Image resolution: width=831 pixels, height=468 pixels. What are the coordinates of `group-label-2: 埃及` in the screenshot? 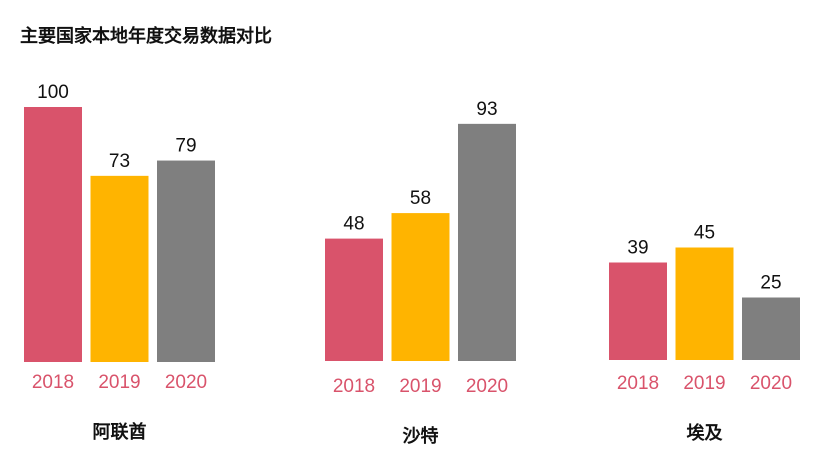 It's located at (705, 432).